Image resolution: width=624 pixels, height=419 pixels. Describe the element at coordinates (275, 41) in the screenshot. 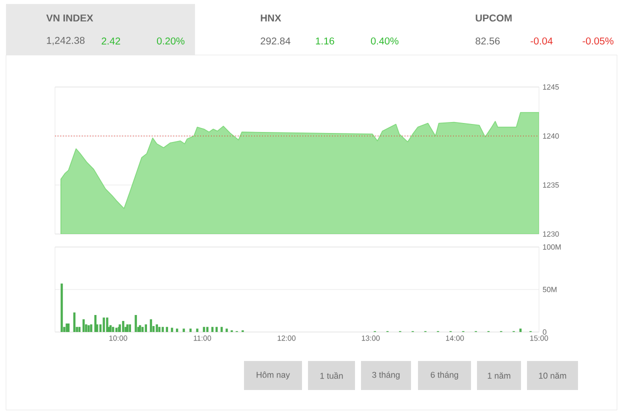

I see `text: 292.84` at that location.